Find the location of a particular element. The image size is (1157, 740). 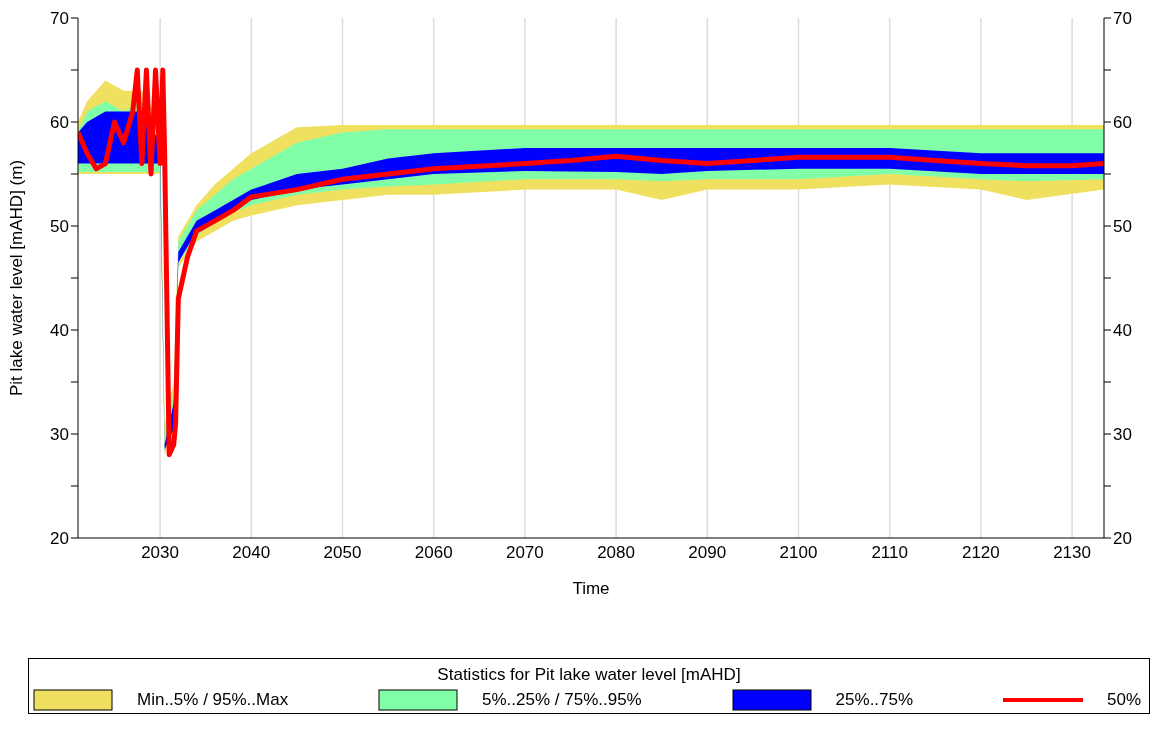

x-tick-label: 2130 is located at coordinates (1072, 553).